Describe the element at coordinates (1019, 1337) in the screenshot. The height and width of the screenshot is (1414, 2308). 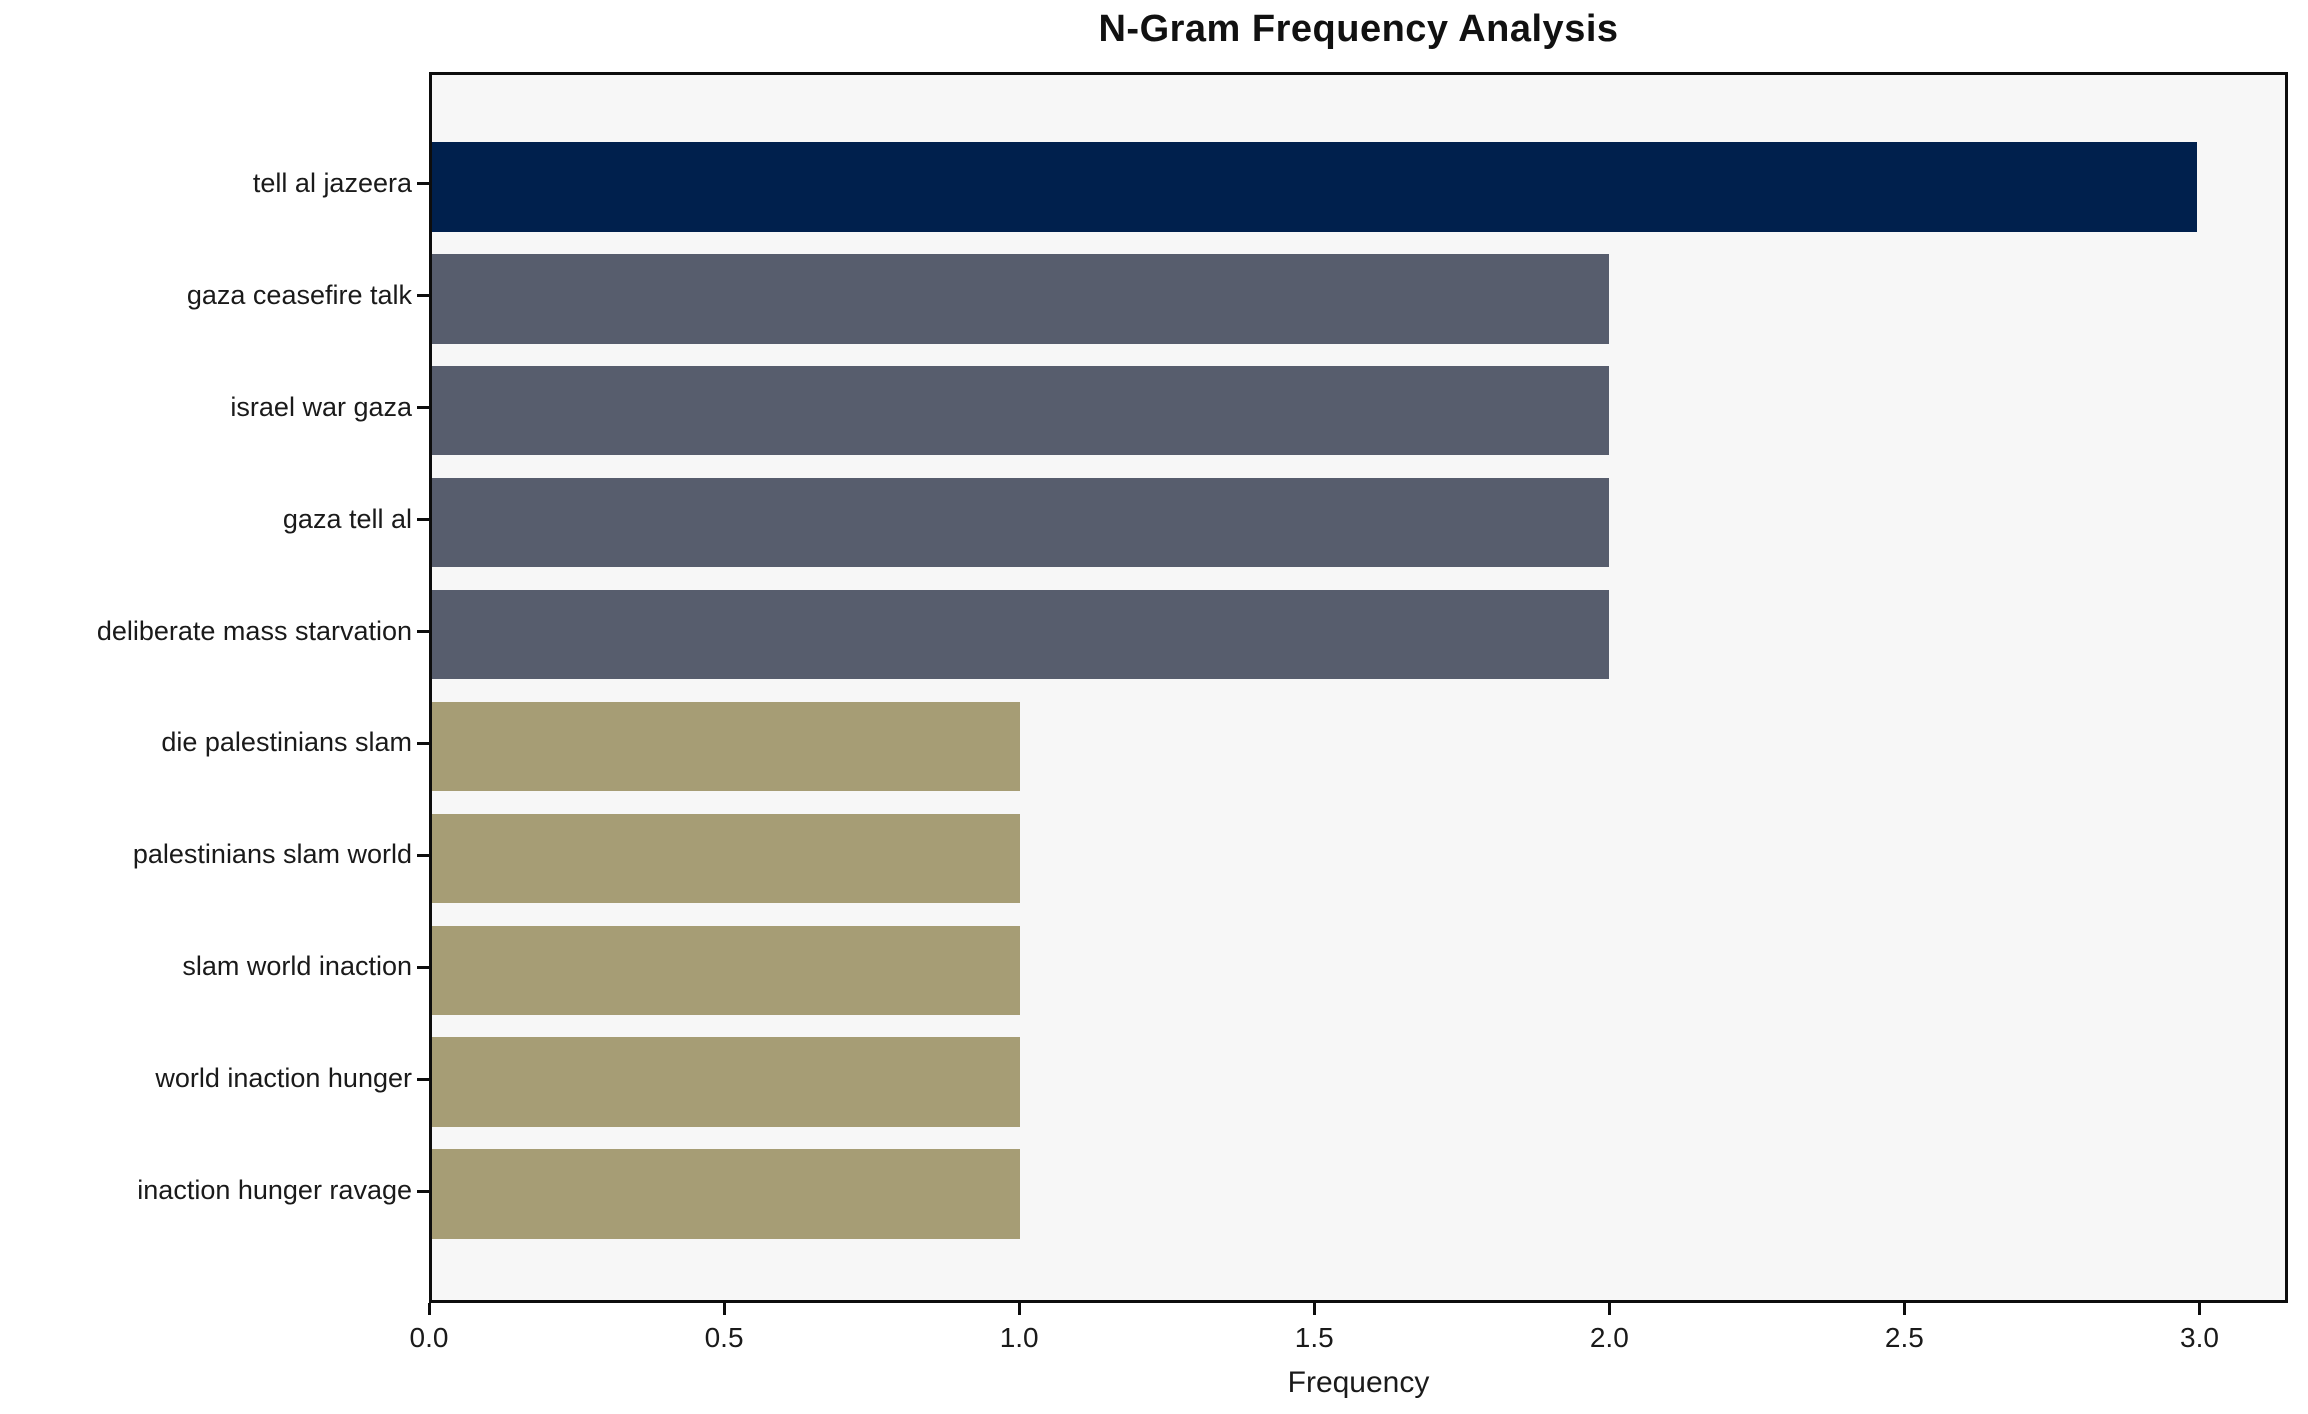
I see `x-tick-label: 1.0` at that location.